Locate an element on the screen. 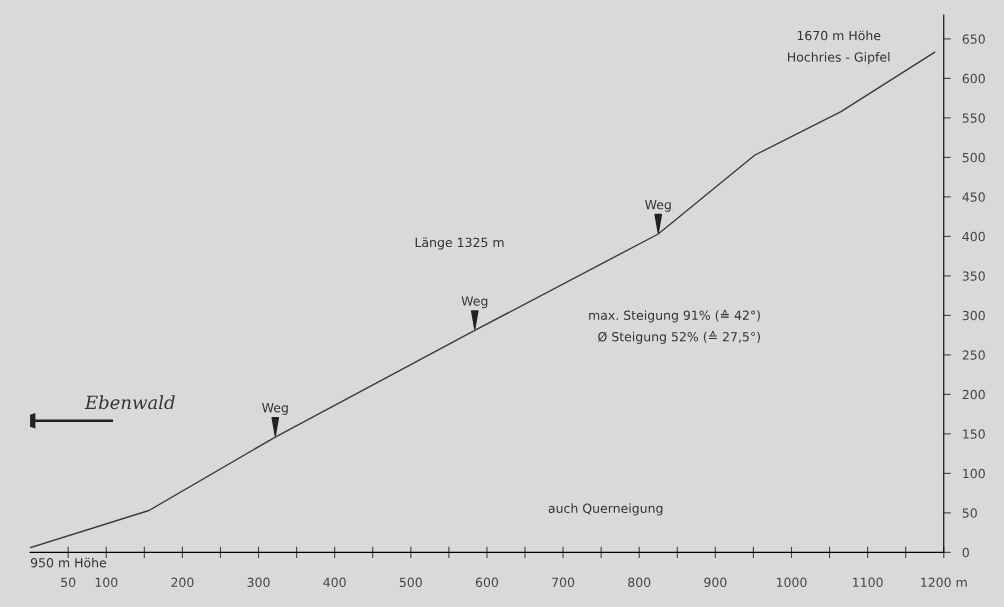 The width and height of the screenshot is (1004, 607). annotation: Ø Steigung 52% (≙ 27,5°) is located at coordinates (679, 337).